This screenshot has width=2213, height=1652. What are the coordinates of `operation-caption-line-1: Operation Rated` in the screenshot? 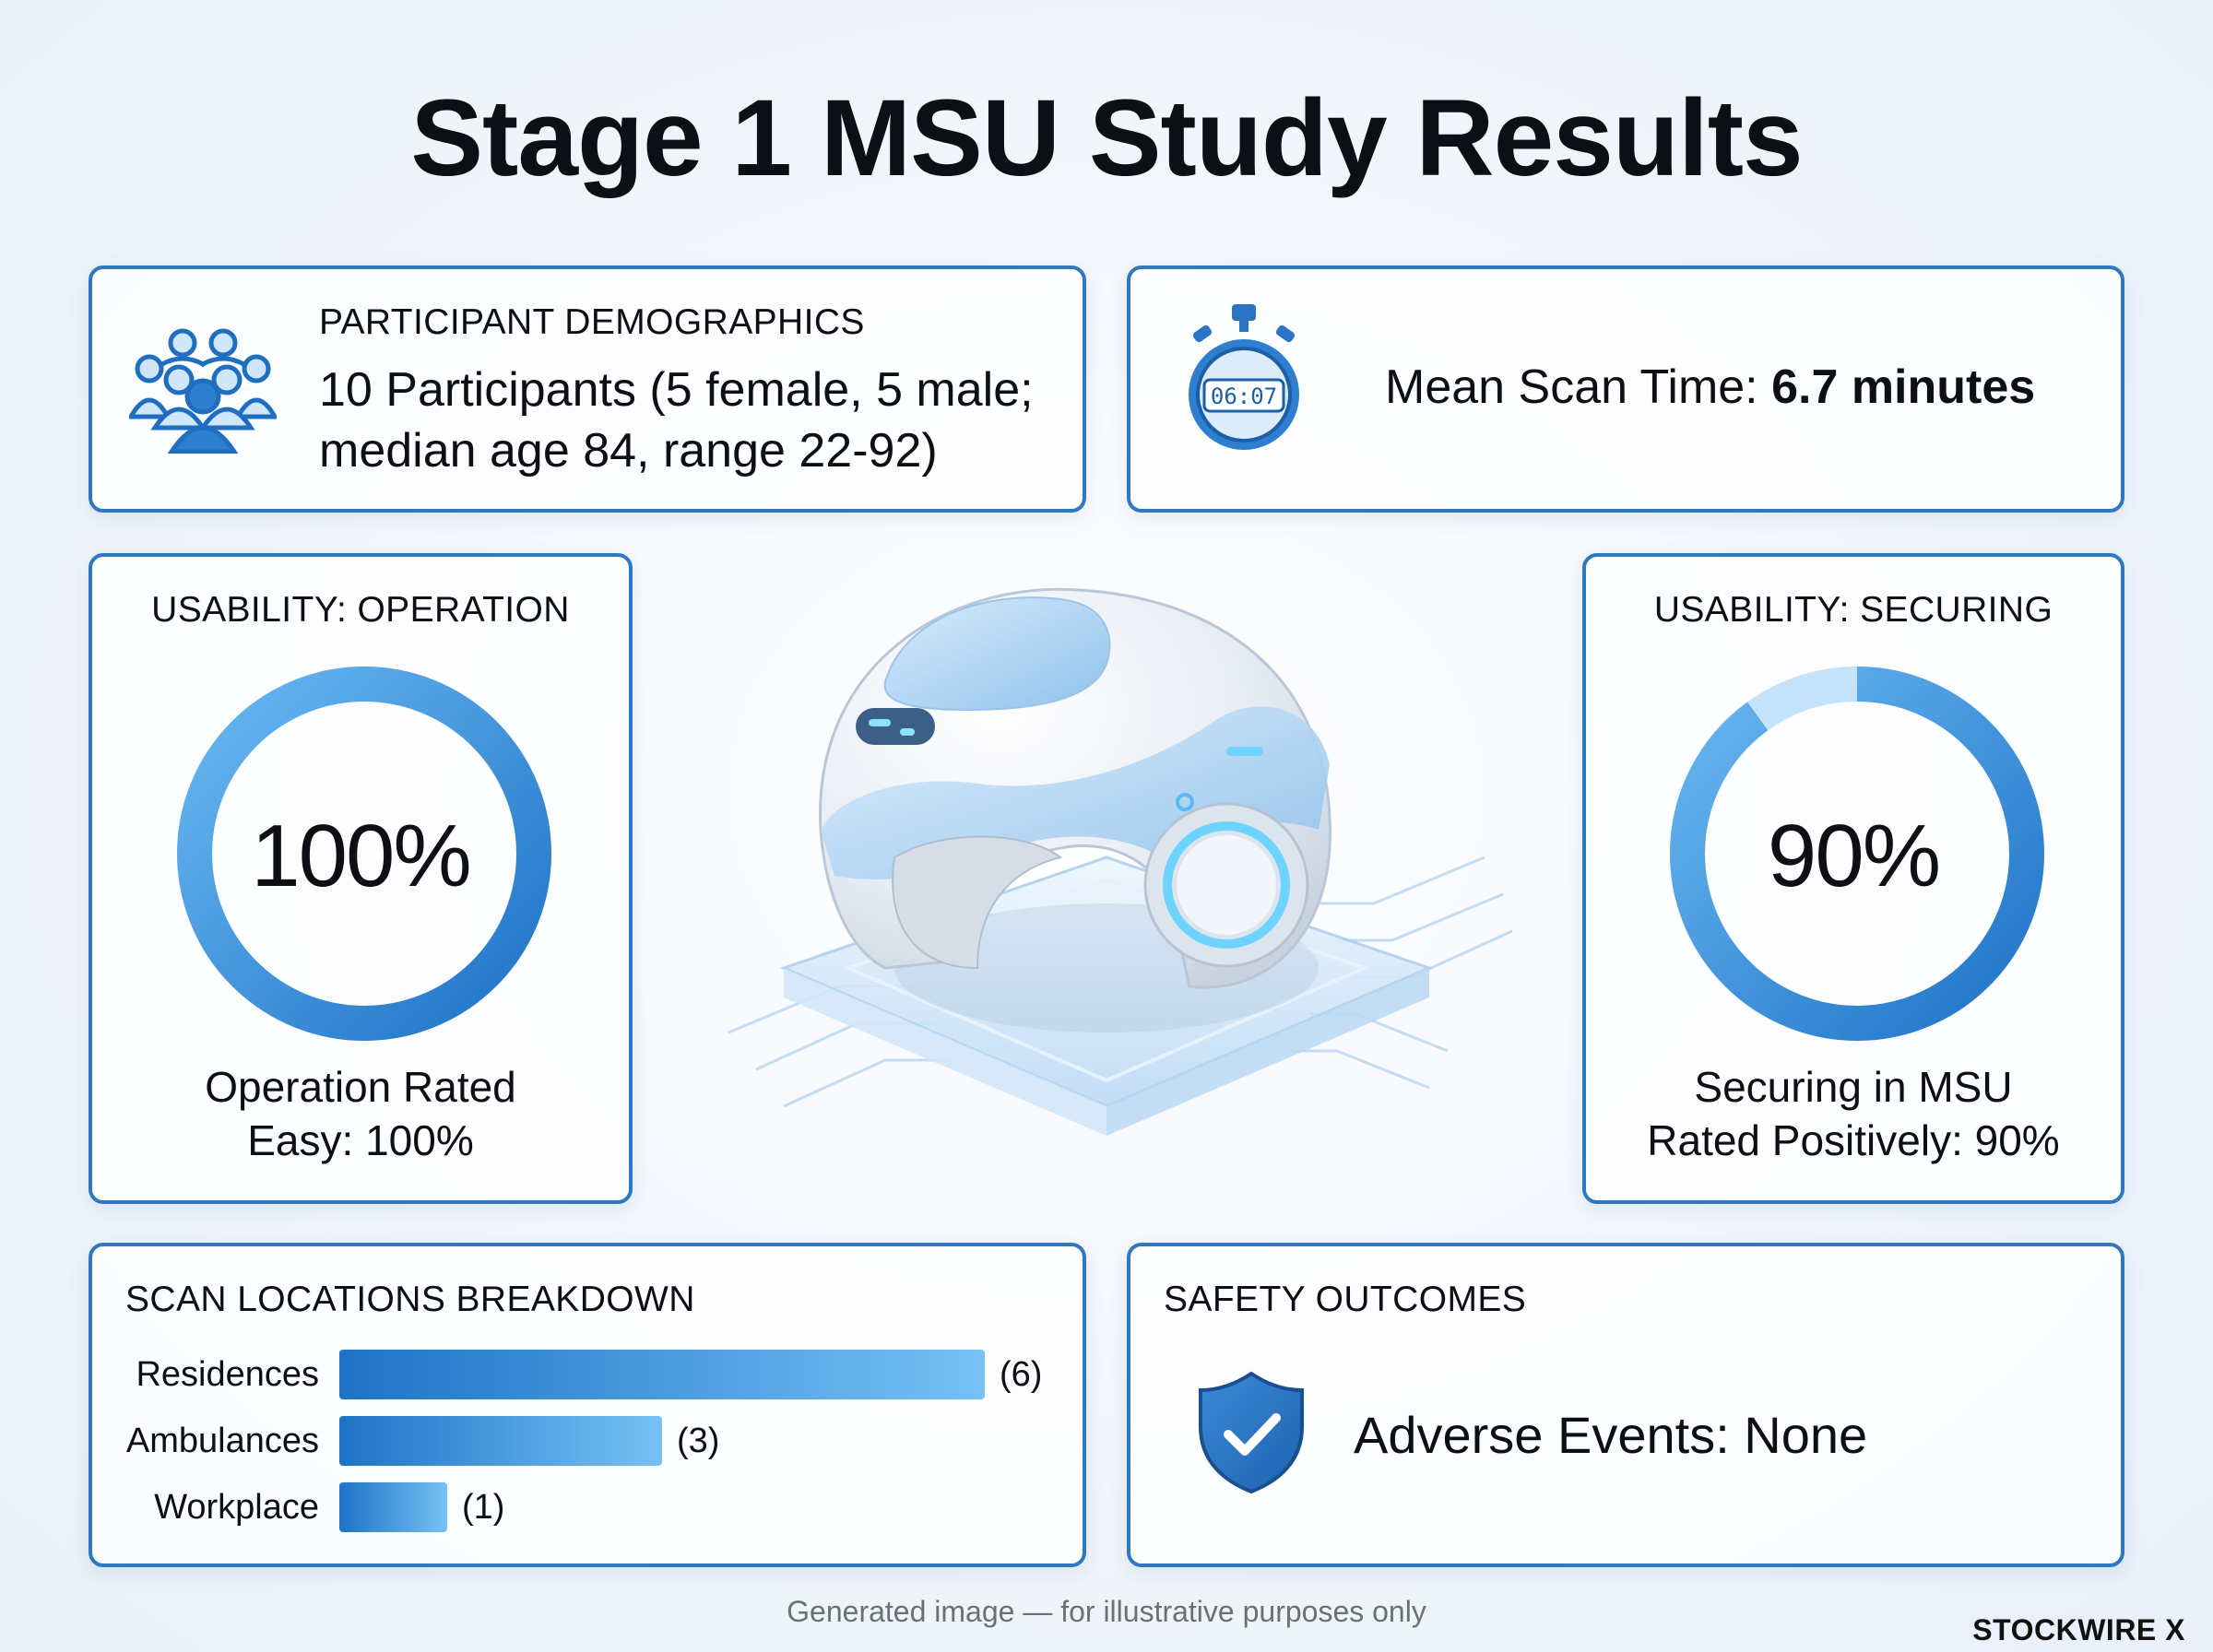 It's located at (360, 1087).